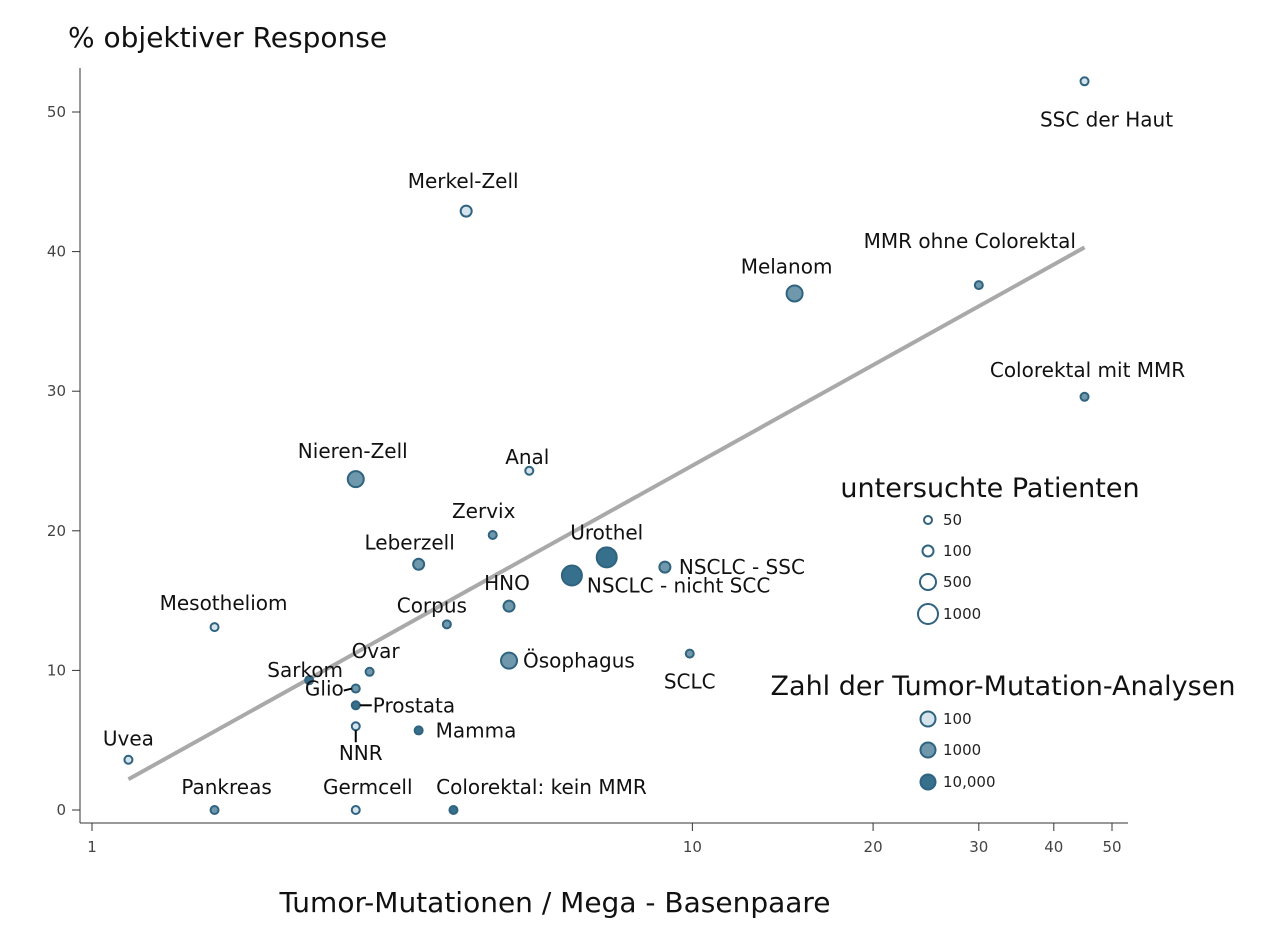  I want to click on x-tick-label: 20, so click(873, 847).